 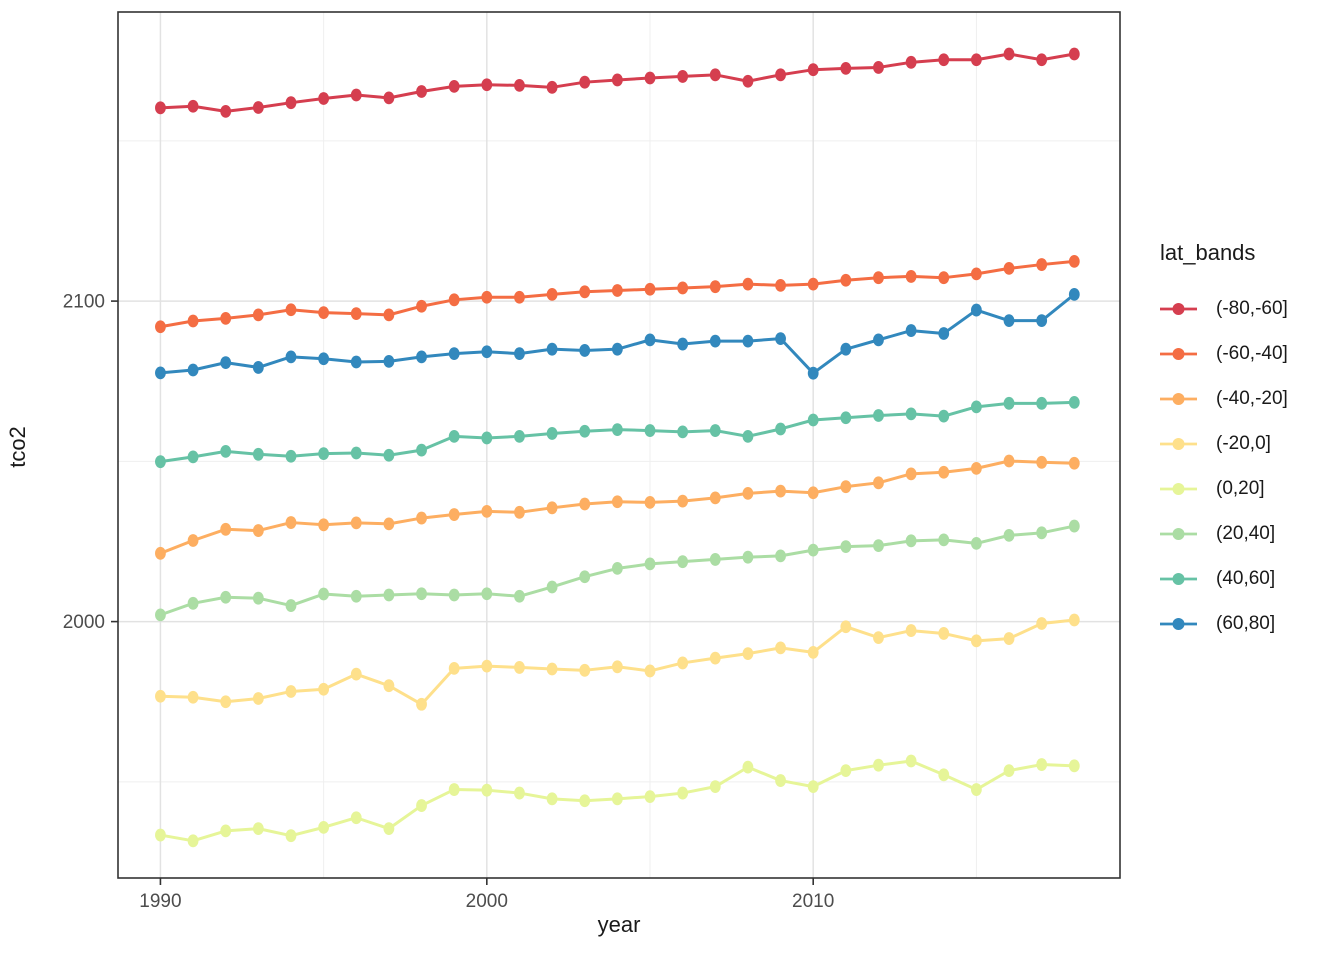 I want to click on legend-item: (-20,0], so click(x=1250, y=443).